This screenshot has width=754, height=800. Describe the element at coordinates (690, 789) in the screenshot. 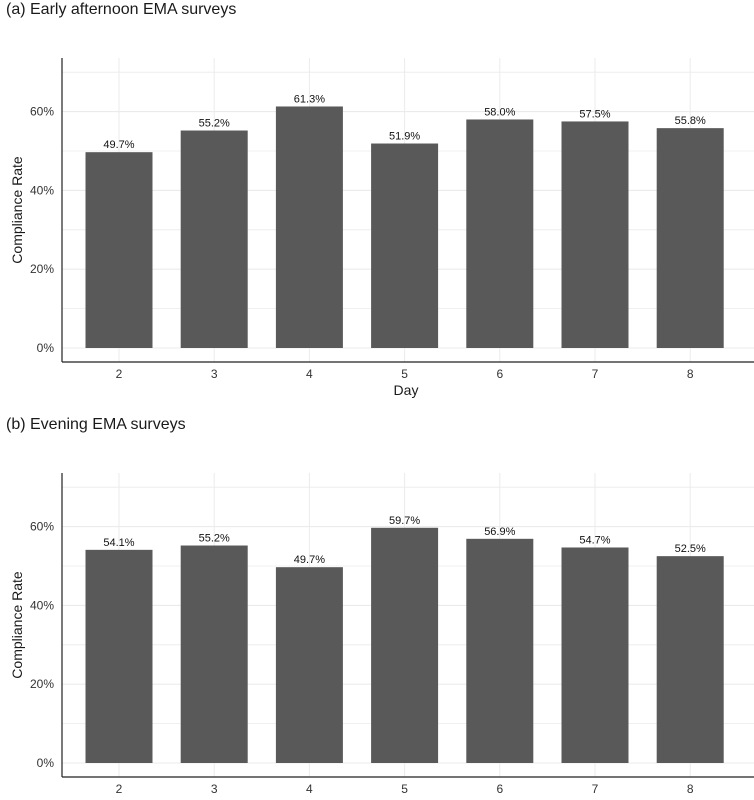

I see `chart-b-x-tick-8: 8` at that location.